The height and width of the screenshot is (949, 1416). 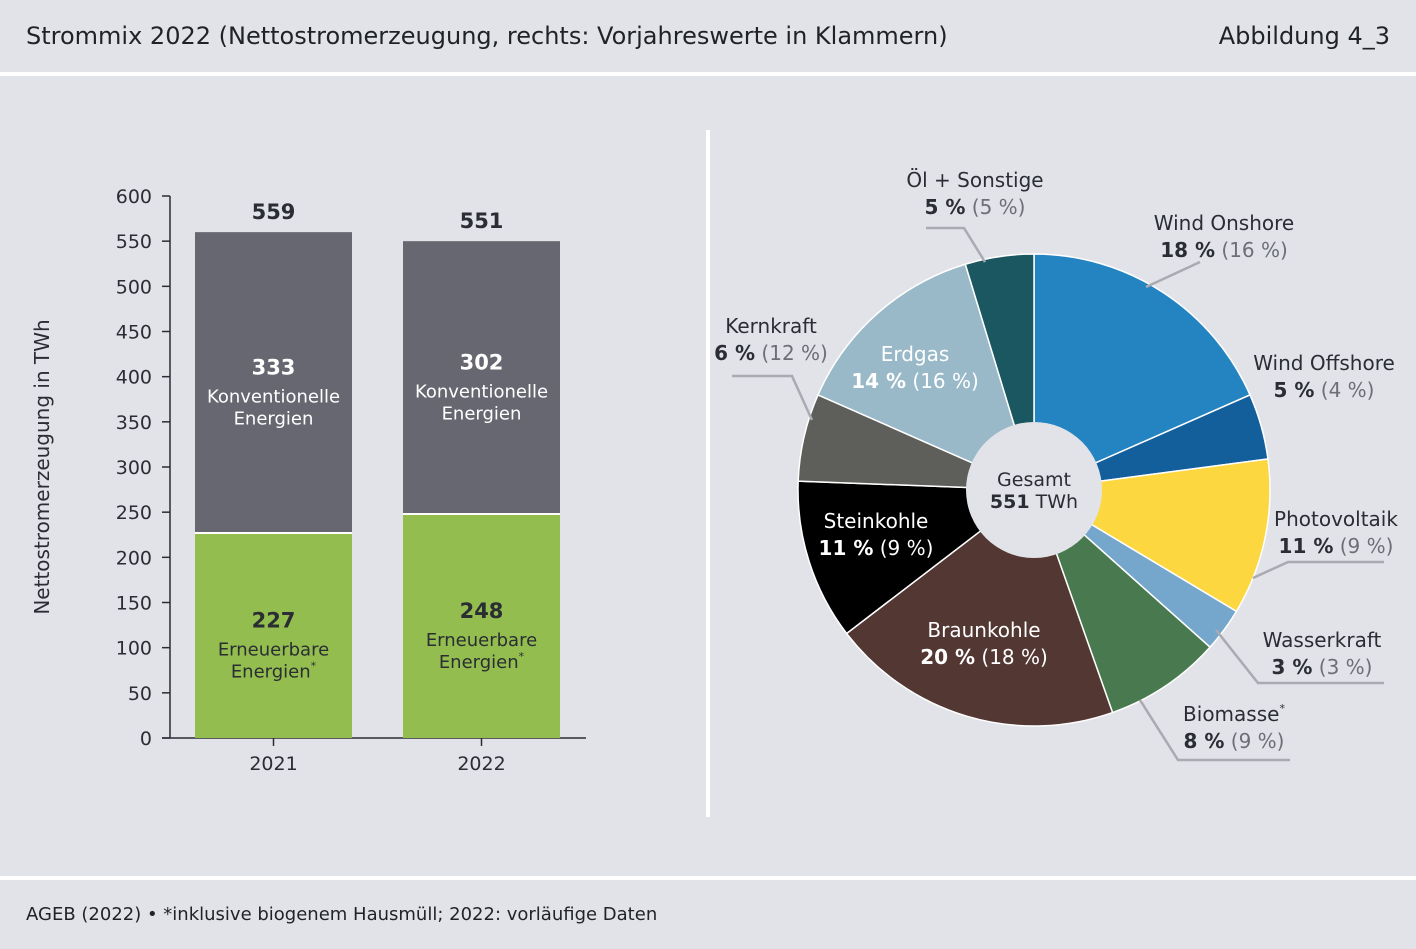 I want to click on slice-value-erdgas: 14 % (16 %), so click(x=915, y=381).